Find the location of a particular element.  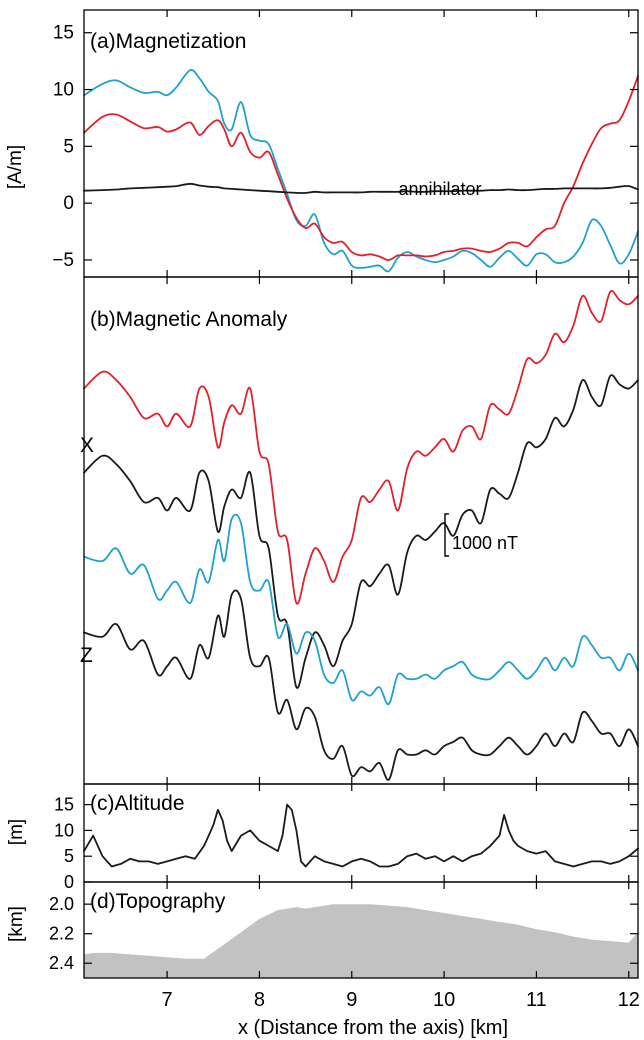

x-tick-label: 7 is located at coordinates (167, 1000).